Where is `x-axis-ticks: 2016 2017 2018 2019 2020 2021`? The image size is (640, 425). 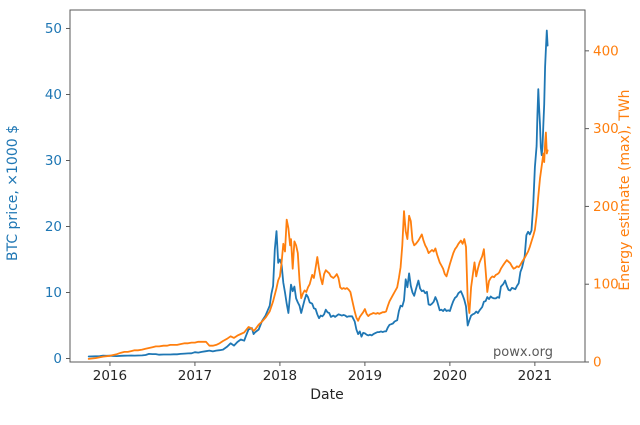
x-axis-ticks: 2016 2017 2018 2019 2020 2021 is located at coordinates (322, 373).